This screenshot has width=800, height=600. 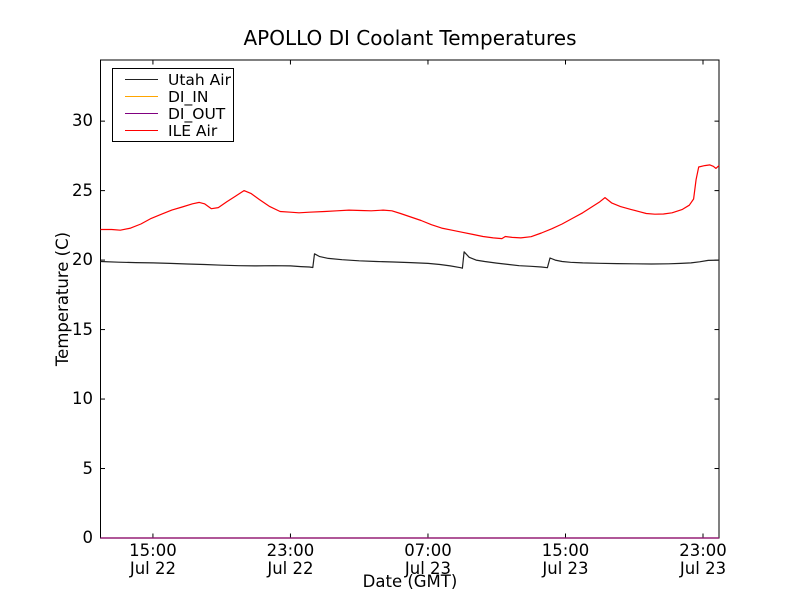 I want to click on legend-label: DI_IN, so click(x=188, y=96).